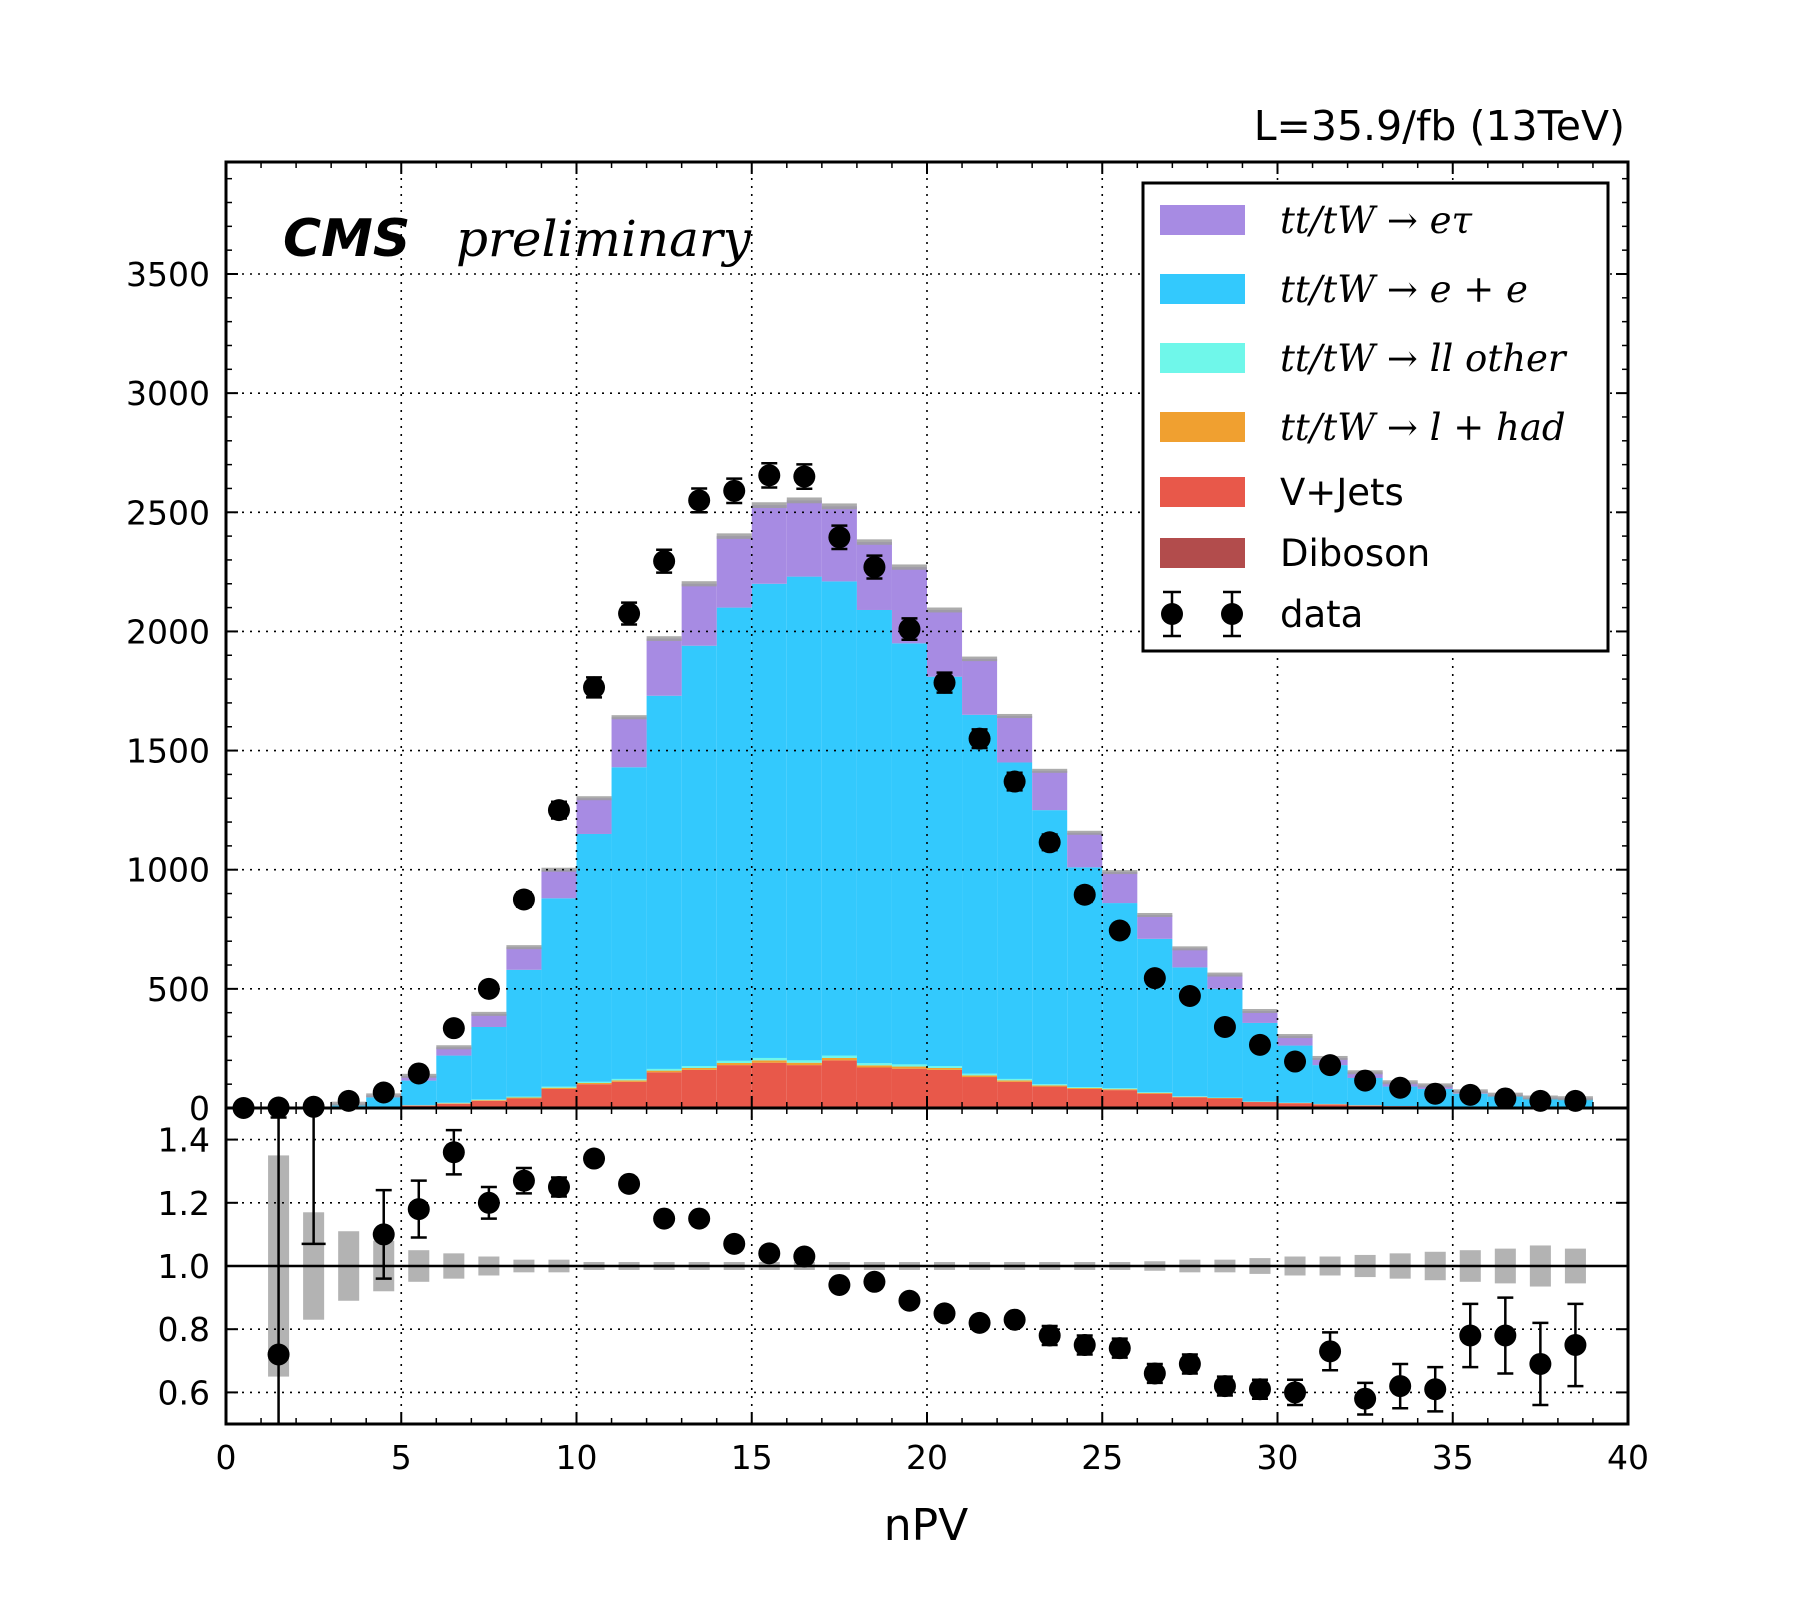  Describe the element at coordinates (1628, 1457) in the screenshot. I see `x-tick-label-8: 40` at that location.